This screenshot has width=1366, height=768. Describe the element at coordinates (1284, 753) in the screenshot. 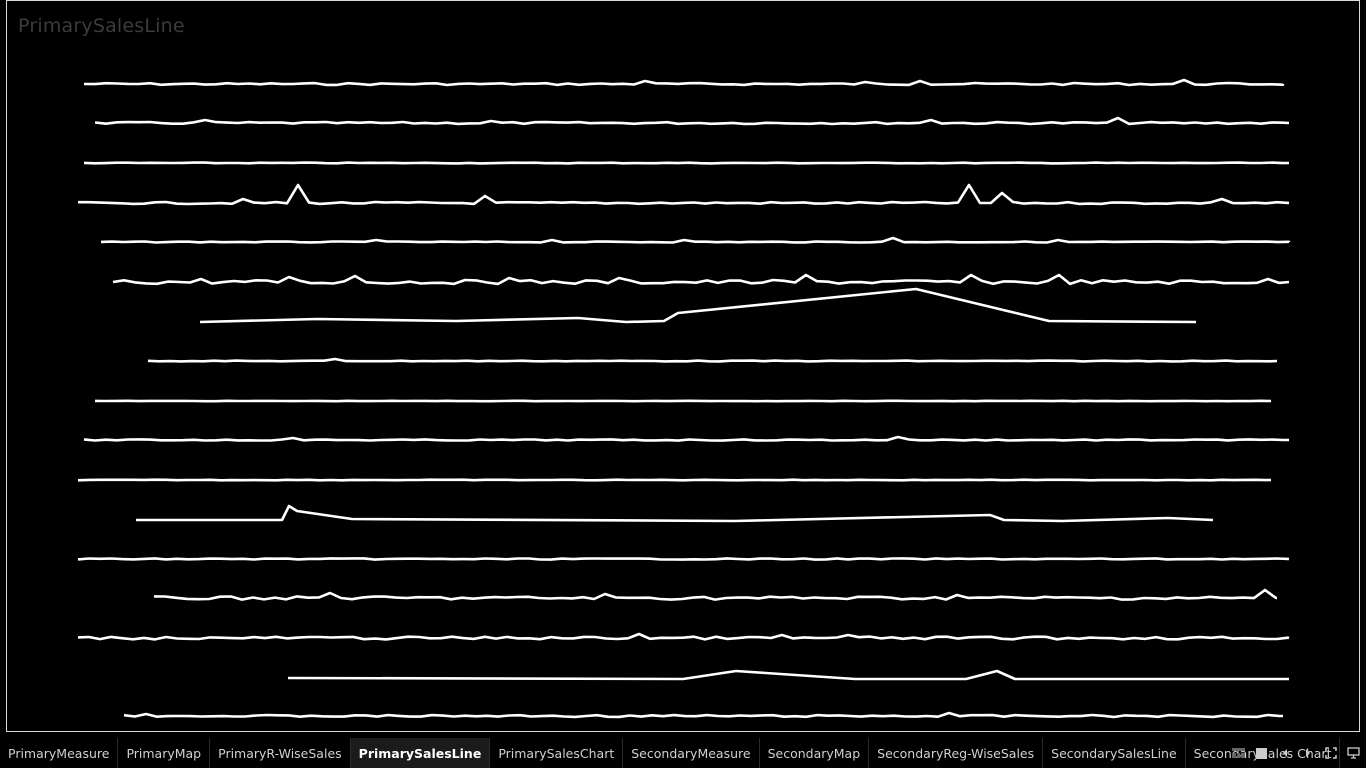

I see `previous-sheet-icon` at that location.